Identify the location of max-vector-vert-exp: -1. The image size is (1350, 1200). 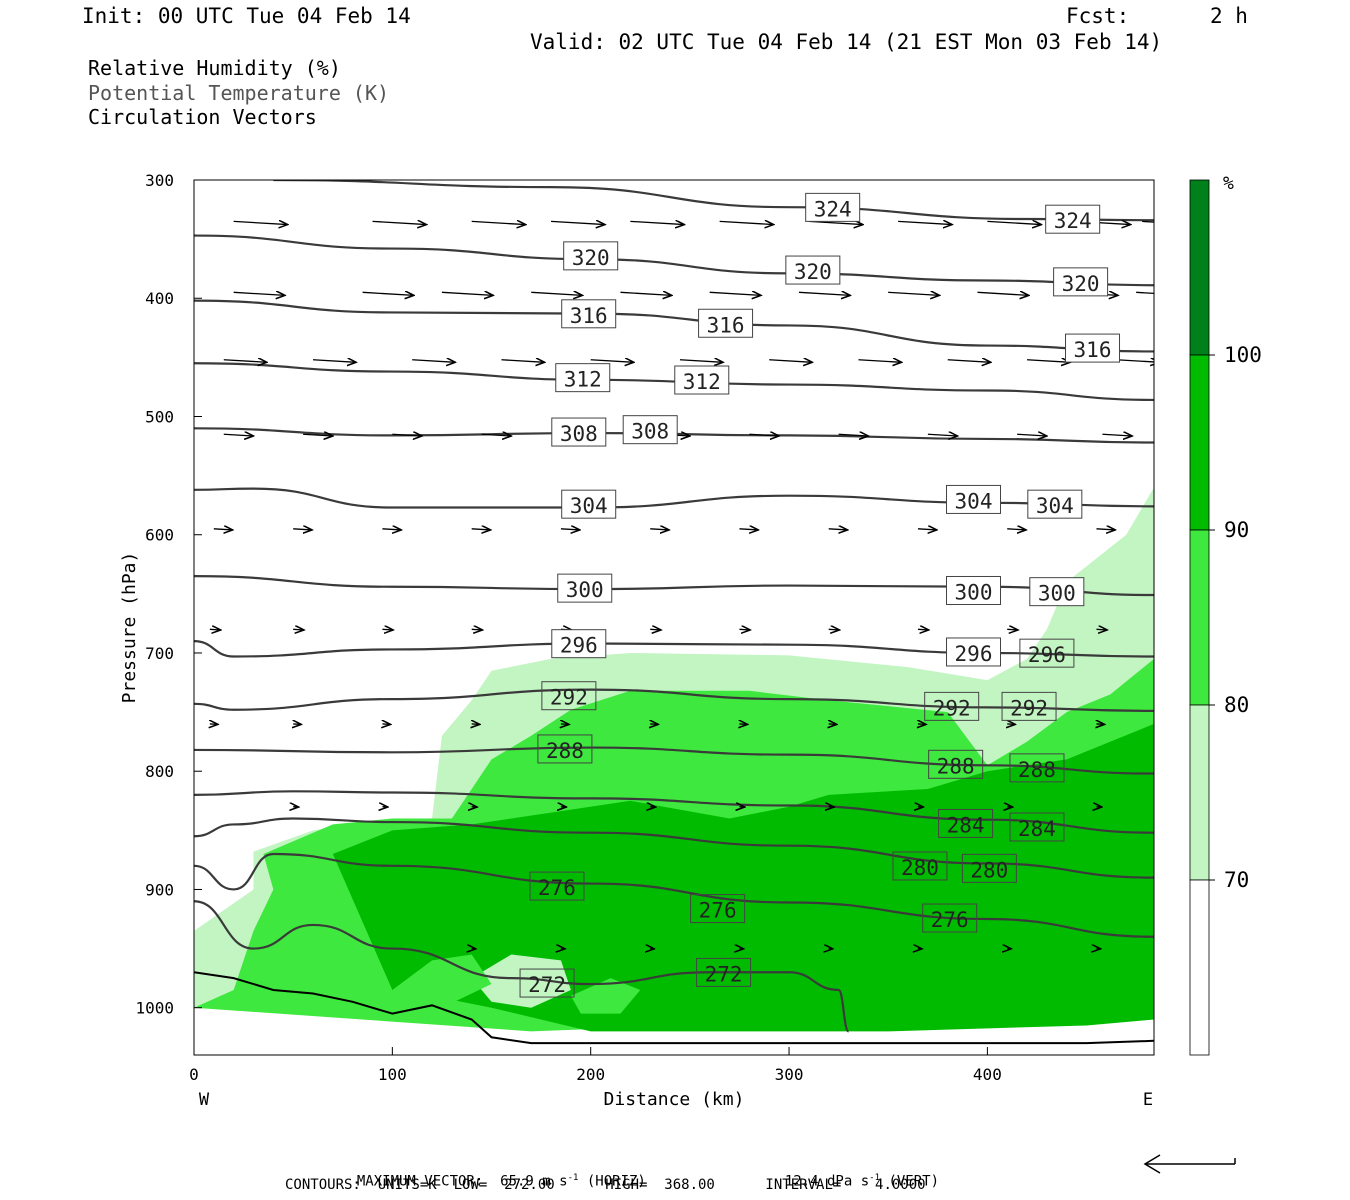
(874, 1178).